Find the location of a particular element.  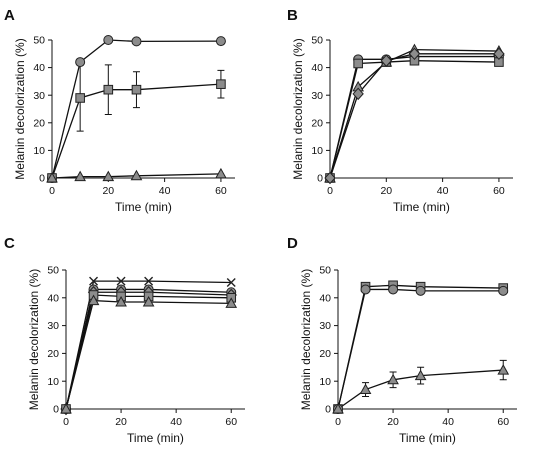

panel-letter: D is located at coordinates (292, 243).